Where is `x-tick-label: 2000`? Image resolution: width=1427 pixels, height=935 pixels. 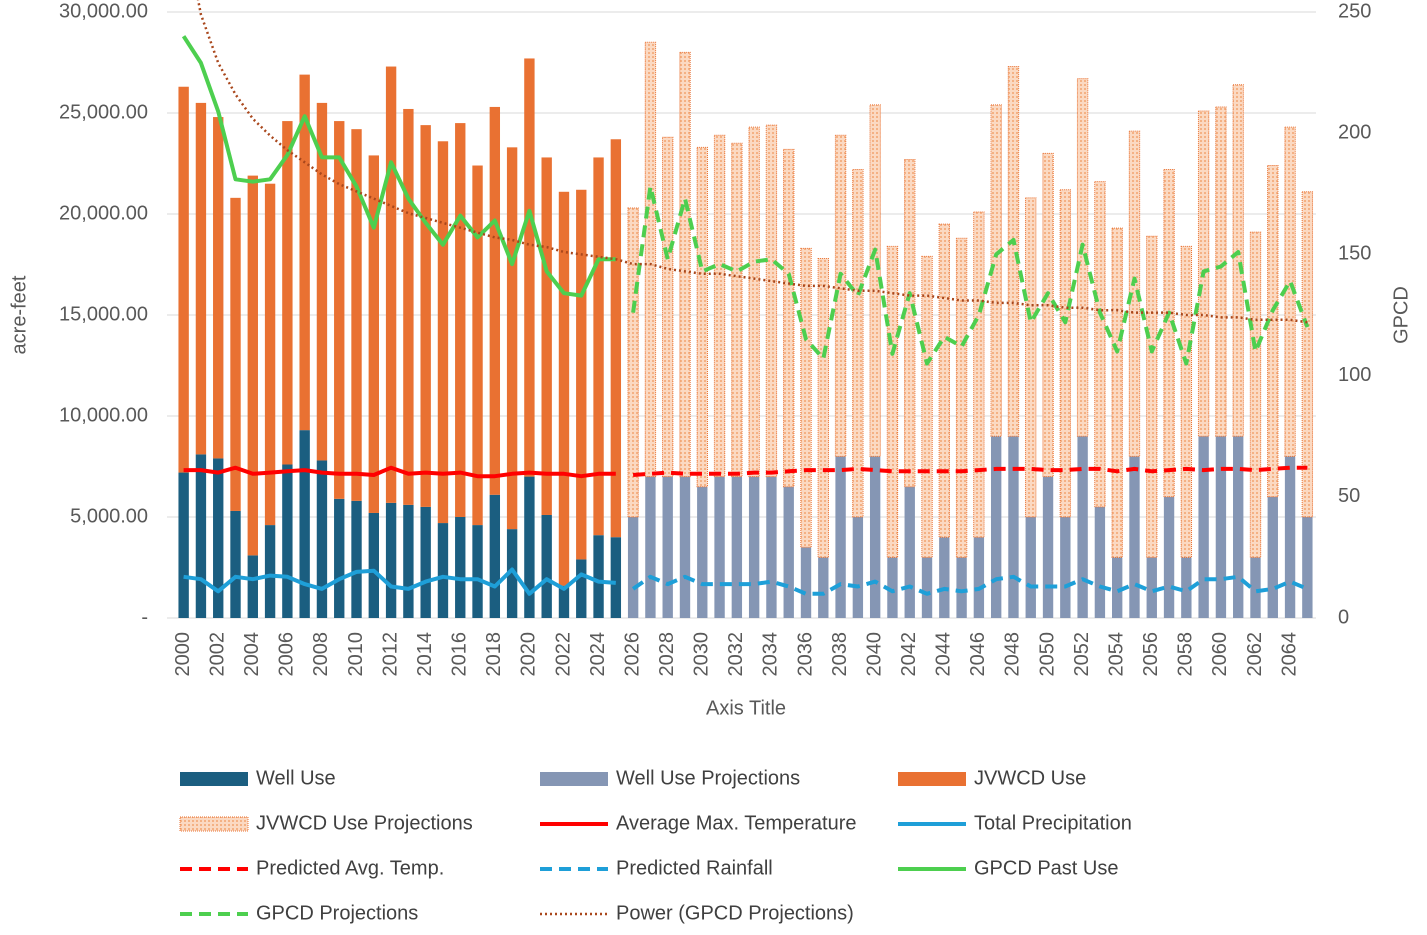
x-tick-label: 2000 is located at coordinates (183, 654).